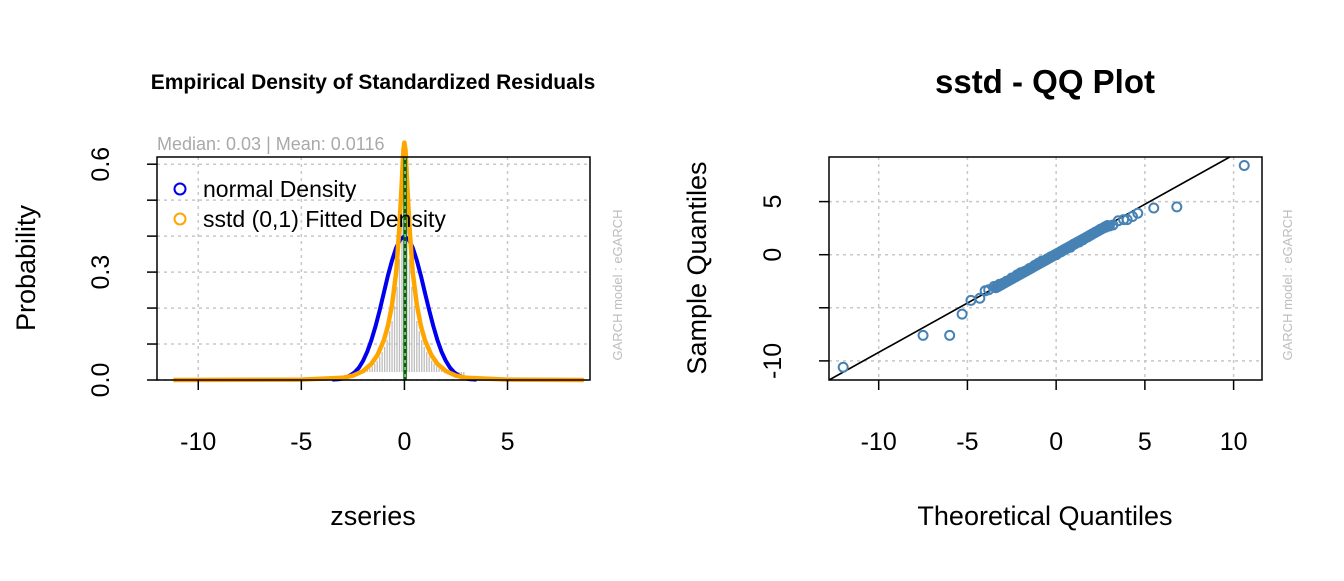 The height and width of the screenshot is (581, 1344). What do you see at coordinates (373, 268) in the screenshot?
I see `density-plot-frame` at bounding box center [373, 268].